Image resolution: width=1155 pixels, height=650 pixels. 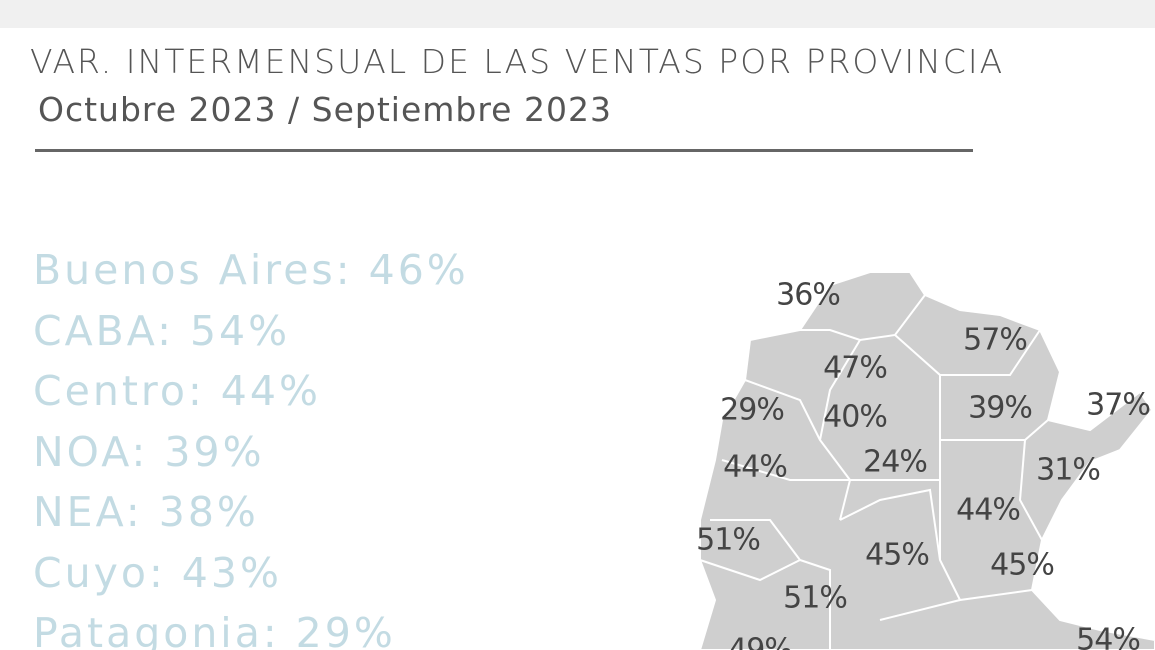 What do you see at coordinates (752, 410) in the screenshot?
I see `map-label: 29%` at bounding box center [752, 410].